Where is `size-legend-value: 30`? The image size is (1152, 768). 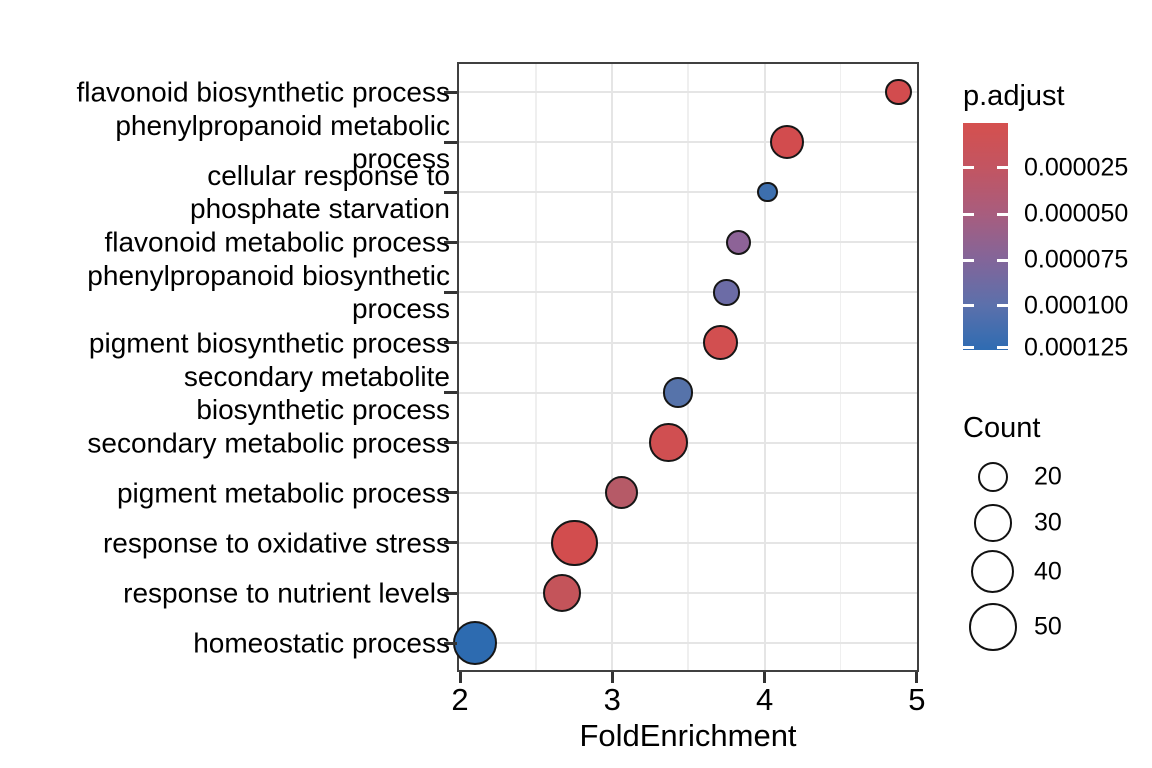 size-legend-value: 30 is located at coordinates (1048, 522).